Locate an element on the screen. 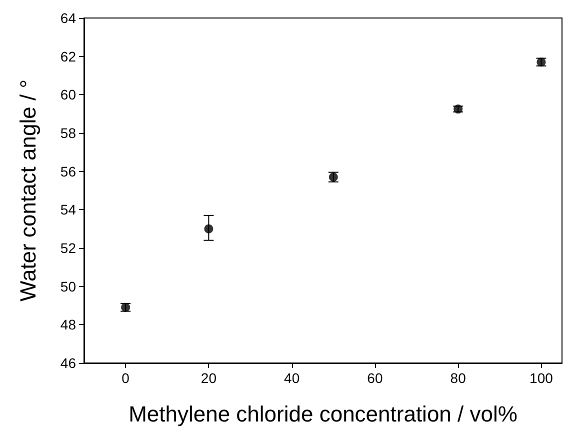 This screenshot has width=570, height=435. x-tick-label: 20 is located at coordinates (208, 378).